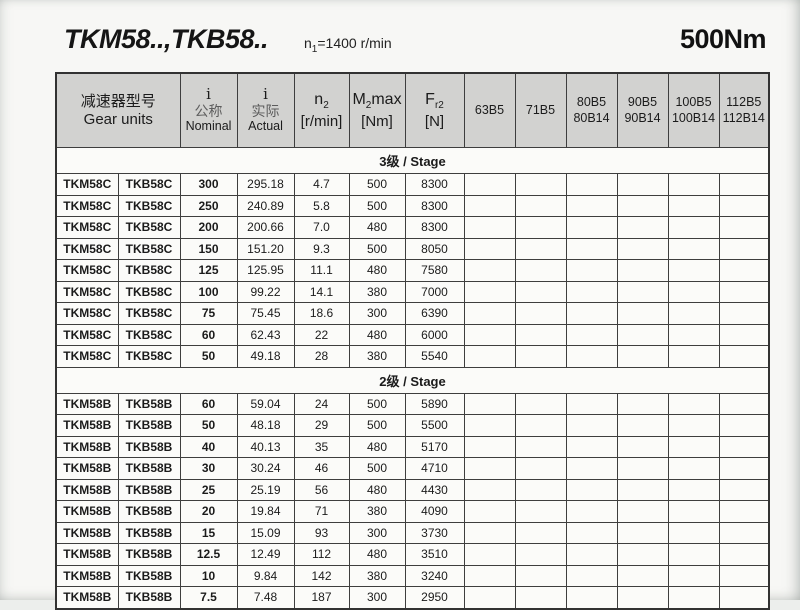 Image resolution: width=800 pixels, height=610 pixels. Describe the element at coordinates (321, 597) in the screenshot. I see `output-speed-value: 187` at that location.